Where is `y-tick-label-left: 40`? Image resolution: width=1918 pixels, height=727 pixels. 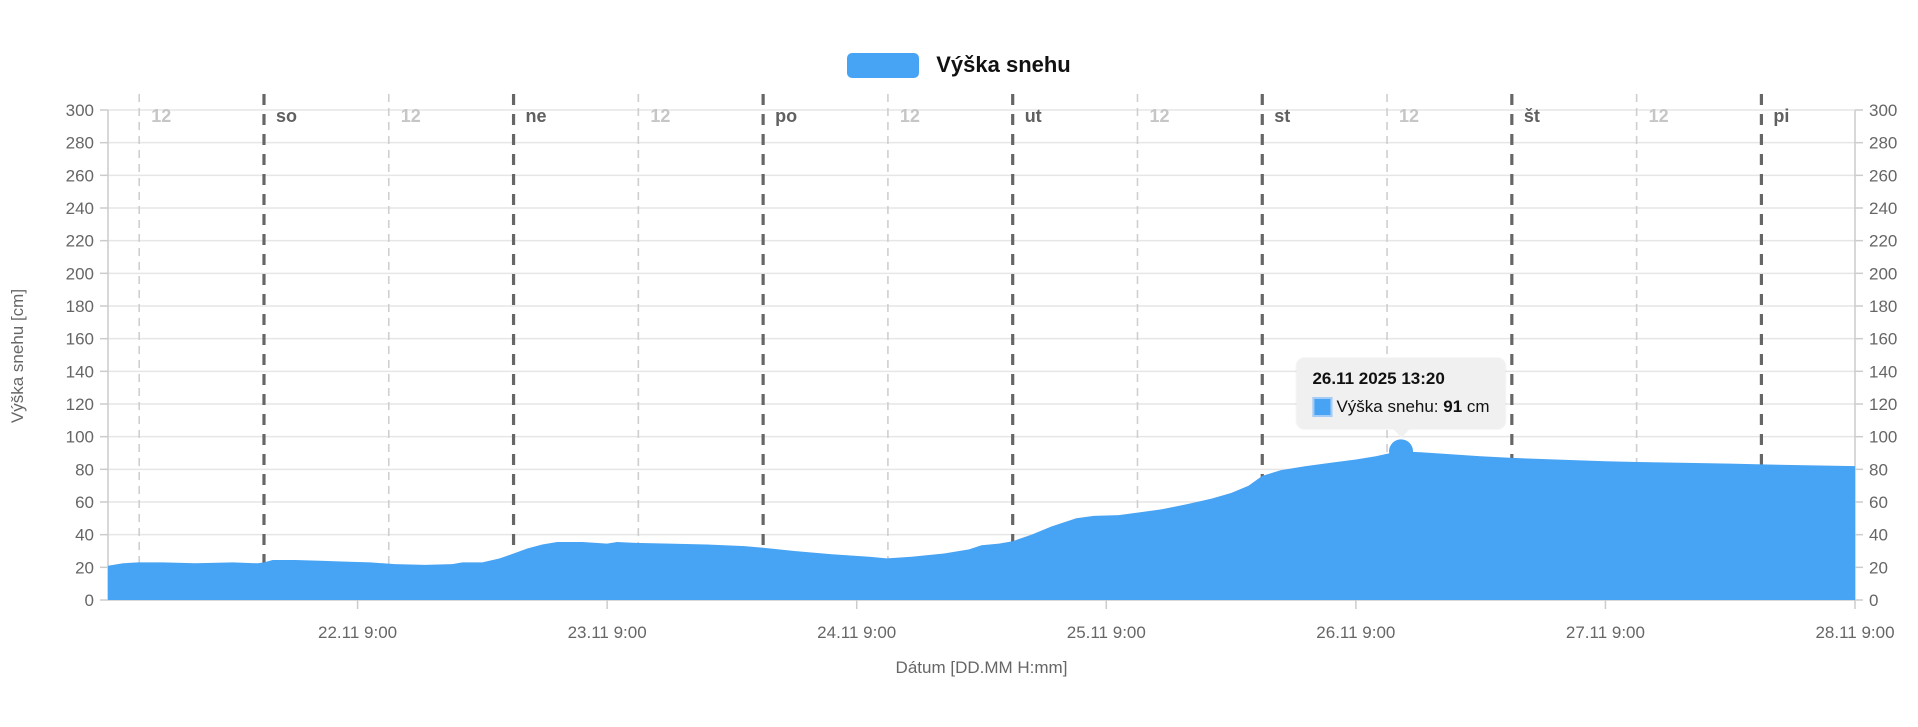
y-tick-label-left: 40 is located at coordinates (84, 535).